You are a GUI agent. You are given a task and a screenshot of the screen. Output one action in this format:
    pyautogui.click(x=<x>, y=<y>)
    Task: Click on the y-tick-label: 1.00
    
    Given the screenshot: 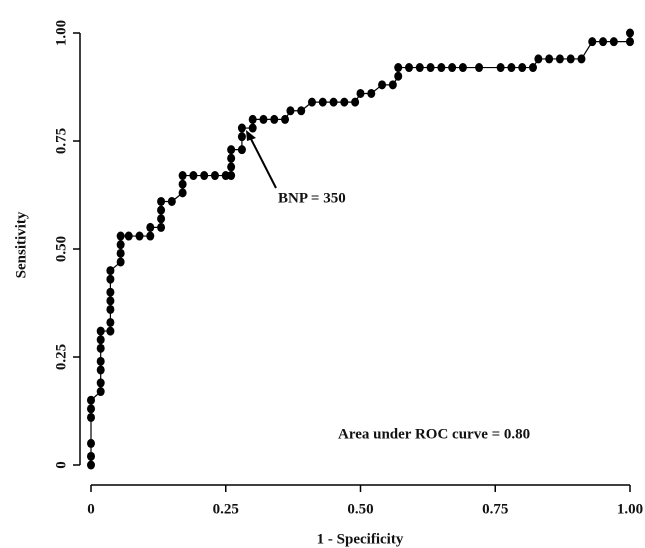 What is the action you would take?
    pyautogui.click(x=61, y=33)
    